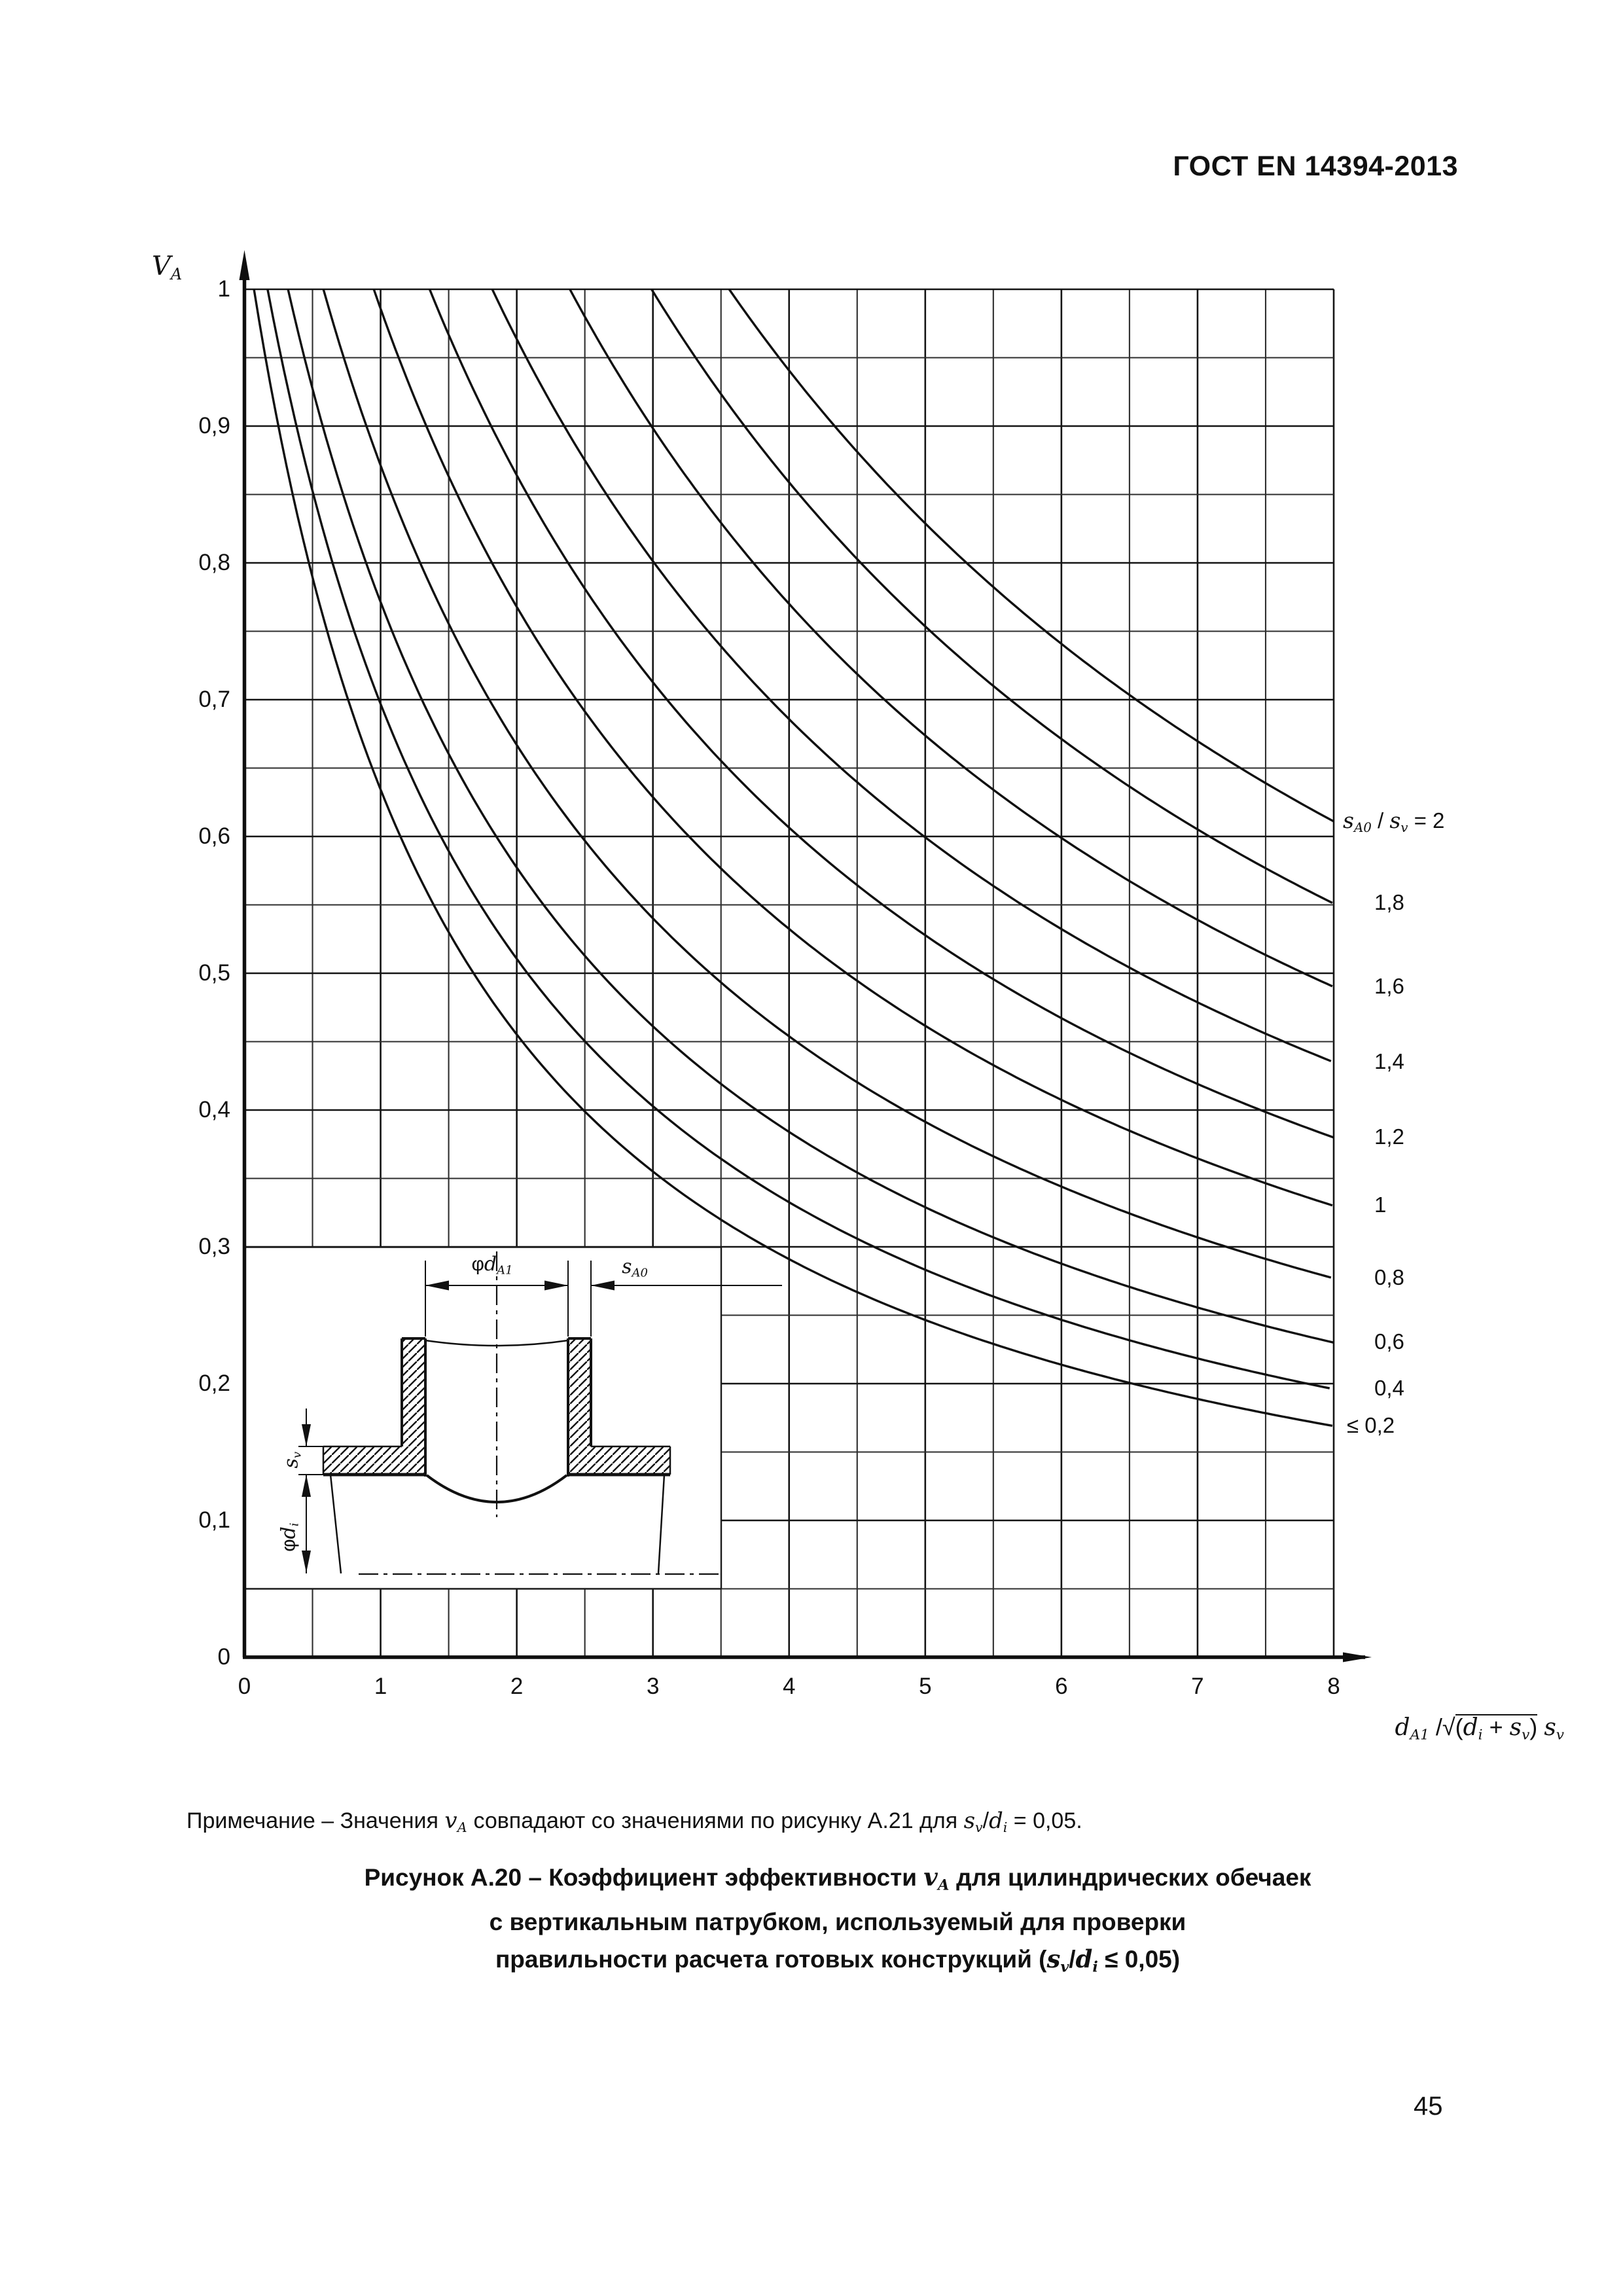 This screenshot has height=2296, width=1623. What do you see at coordinates (1269, 1728) in the screenshot?
I see `x-axis-title: dA1 /√(di + sv) sv` at bounding box center [1269, 1728].